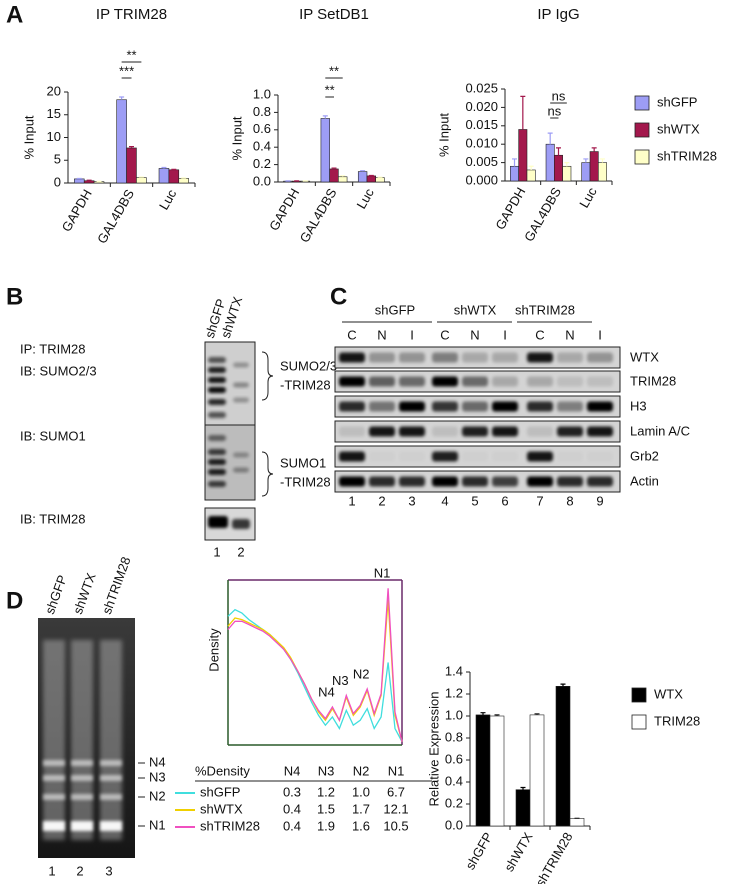 The width and height of the screenshot is (745, 884). I want to click on x-tick-label: GAPDH, so click(510, 209).